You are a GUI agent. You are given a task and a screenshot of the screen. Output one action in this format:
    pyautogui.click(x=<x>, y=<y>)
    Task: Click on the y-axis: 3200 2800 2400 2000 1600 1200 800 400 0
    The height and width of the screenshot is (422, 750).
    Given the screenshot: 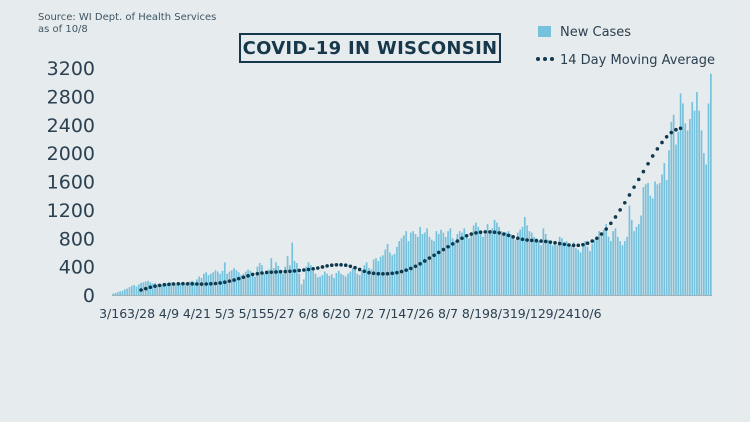 What is the action you would take?
    pyautogui.click(x=71, y=182)
    